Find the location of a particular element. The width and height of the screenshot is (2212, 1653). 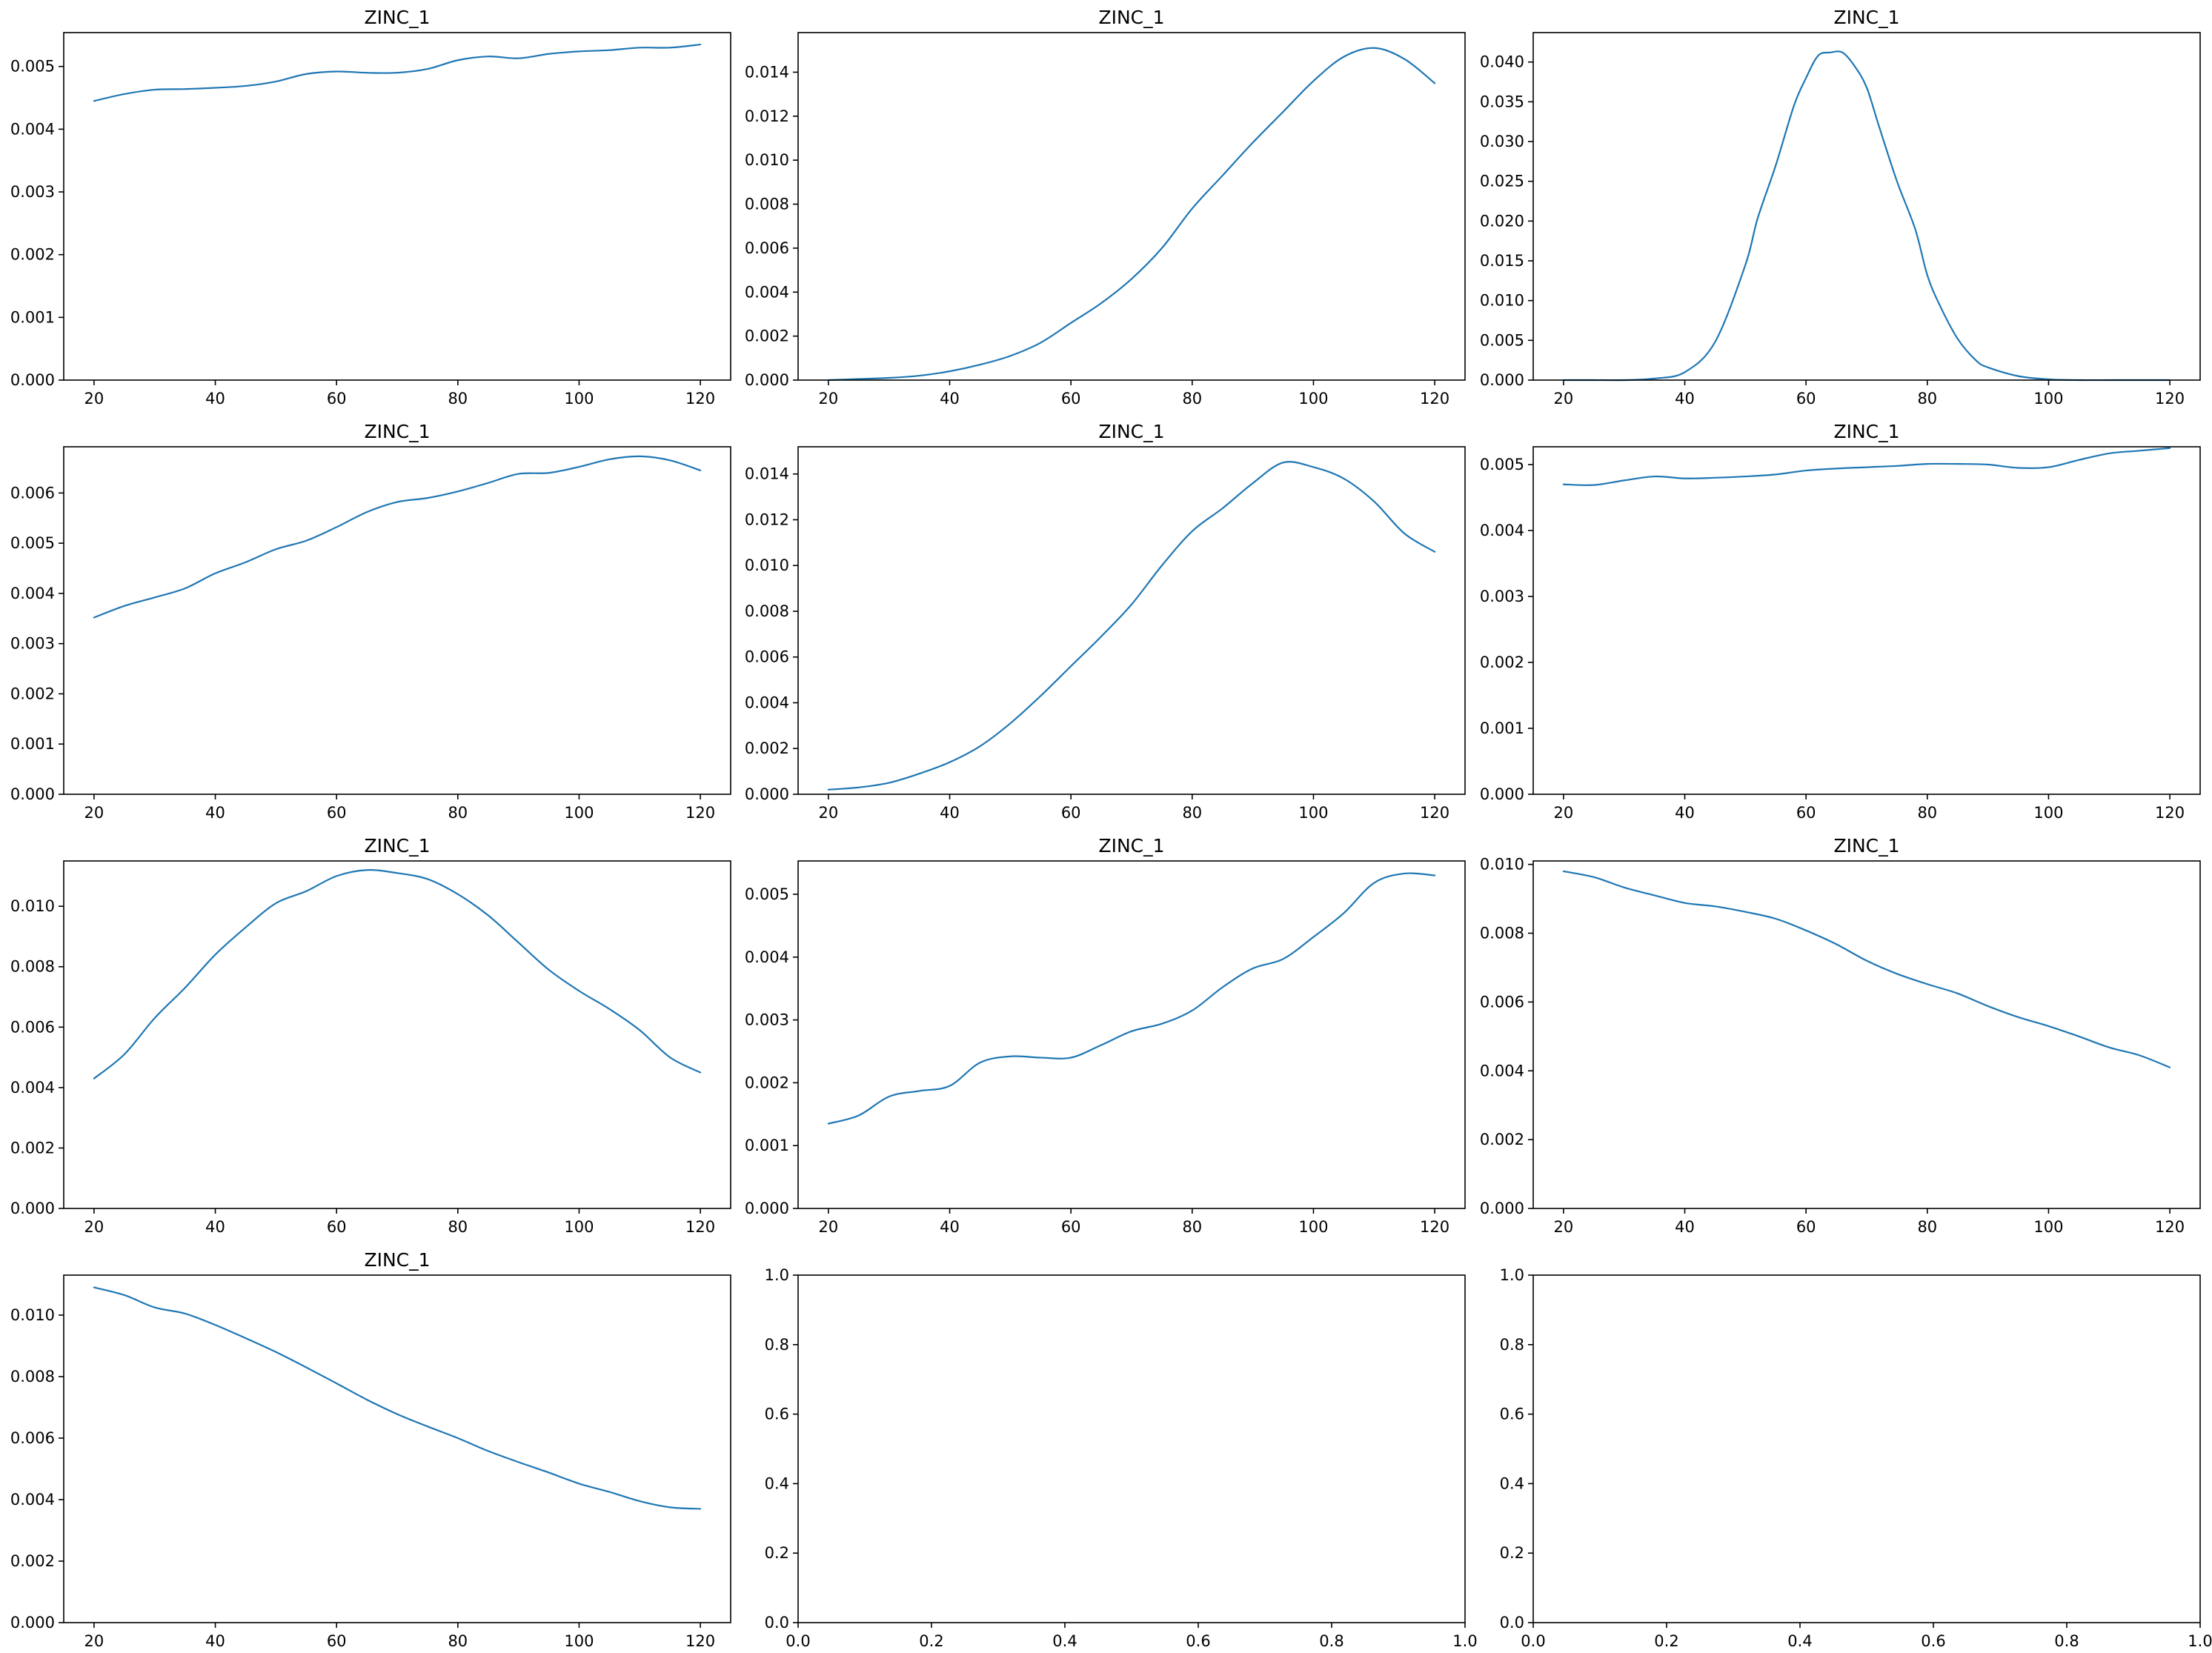

y-tick-label: 0.6 is located at coordinates (1512, 1414).